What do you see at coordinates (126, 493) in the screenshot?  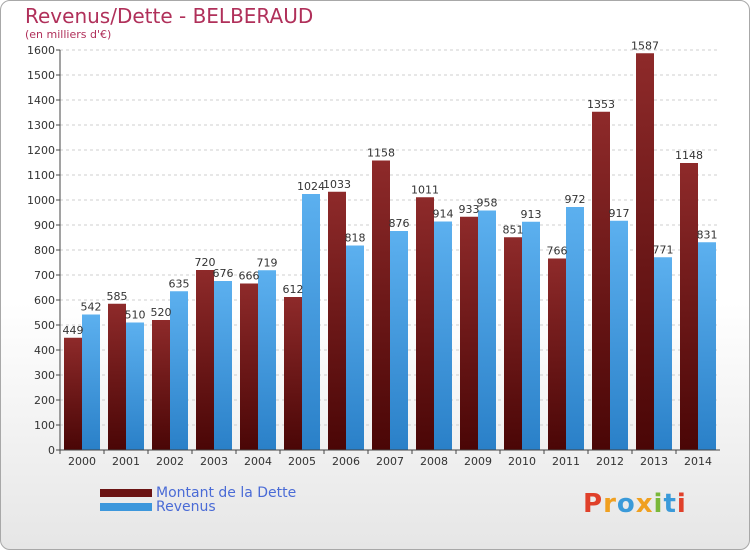 I see `legend-debt-swatch` at bounding box center [126, 493].